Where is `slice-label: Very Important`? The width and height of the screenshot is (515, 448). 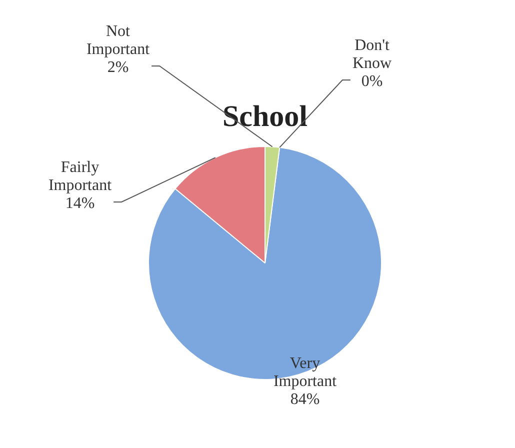
slice-label: Very Important is located at coordinates (305, 372).